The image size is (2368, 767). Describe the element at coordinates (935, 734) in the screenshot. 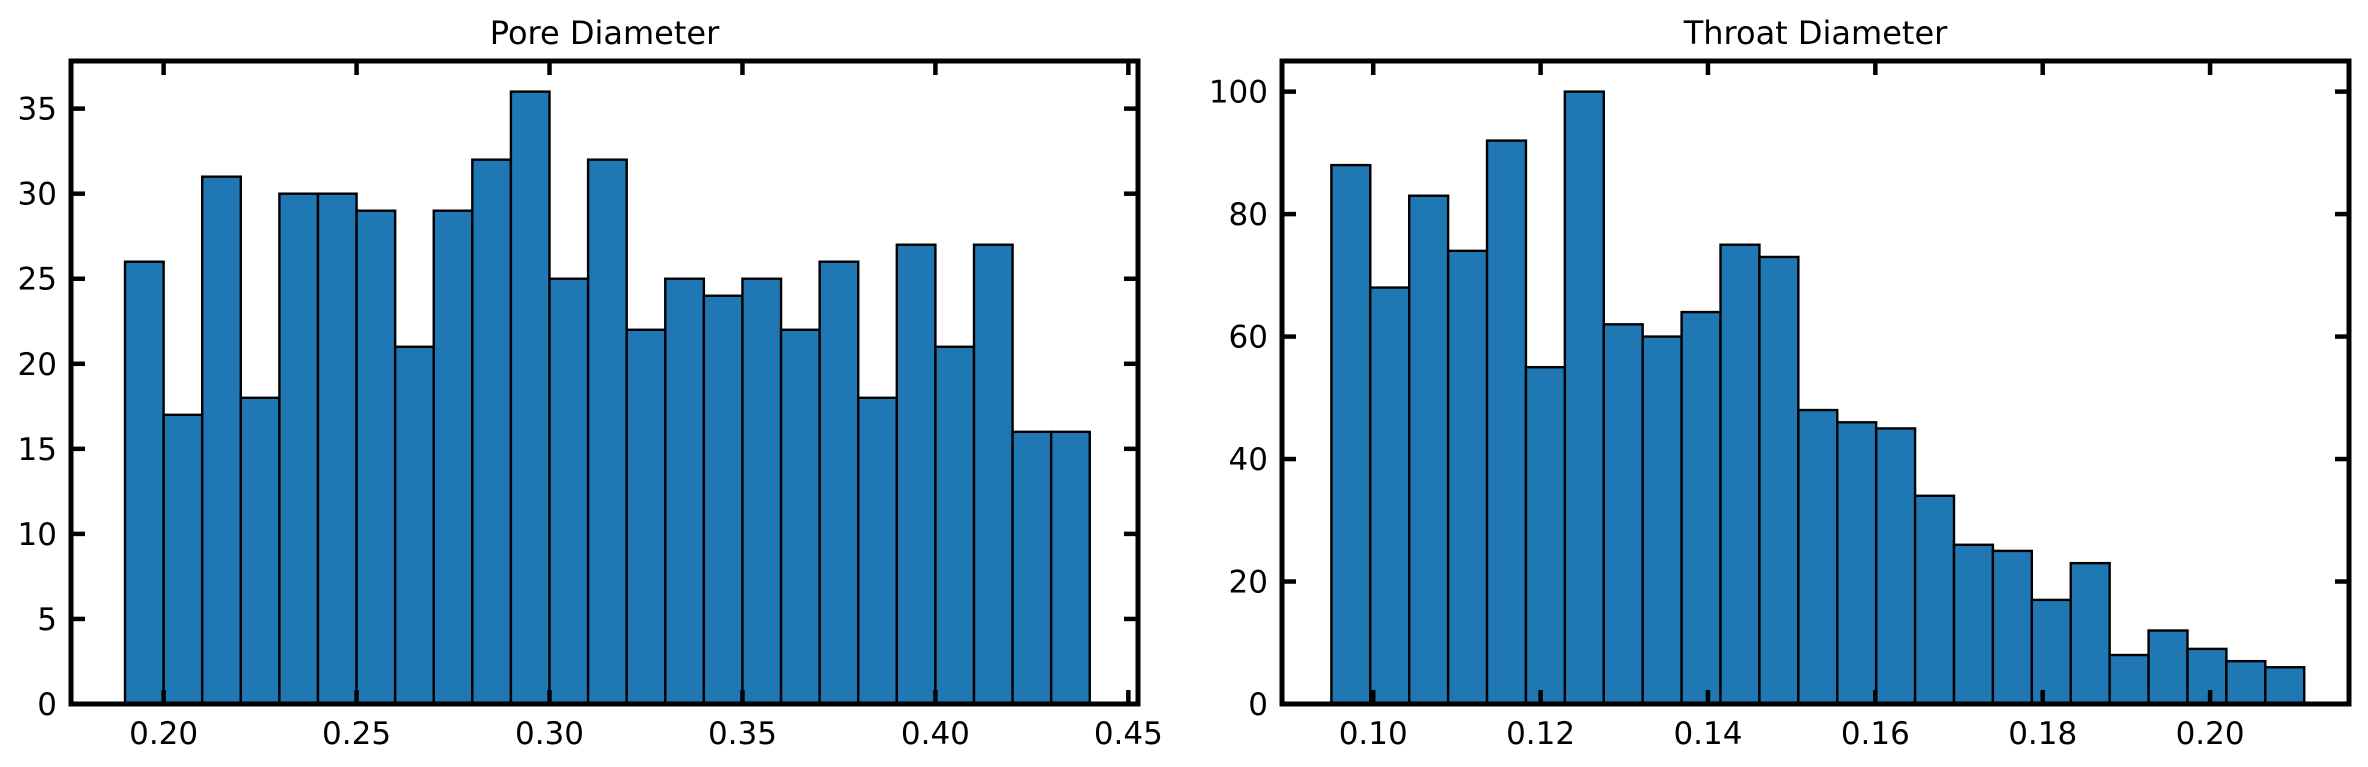

I see `x-tick-label: 0.40` at that location.